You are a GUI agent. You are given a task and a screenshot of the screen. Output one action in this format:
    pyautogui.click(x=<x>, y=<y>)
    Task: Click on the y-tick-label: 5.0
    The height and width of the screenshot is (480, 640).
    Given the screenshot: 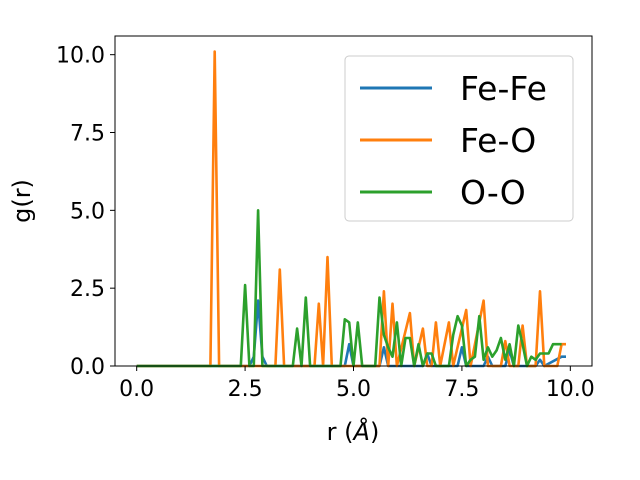 What is the action you would take?
    pyautogui.click(x=87, y=211)
    